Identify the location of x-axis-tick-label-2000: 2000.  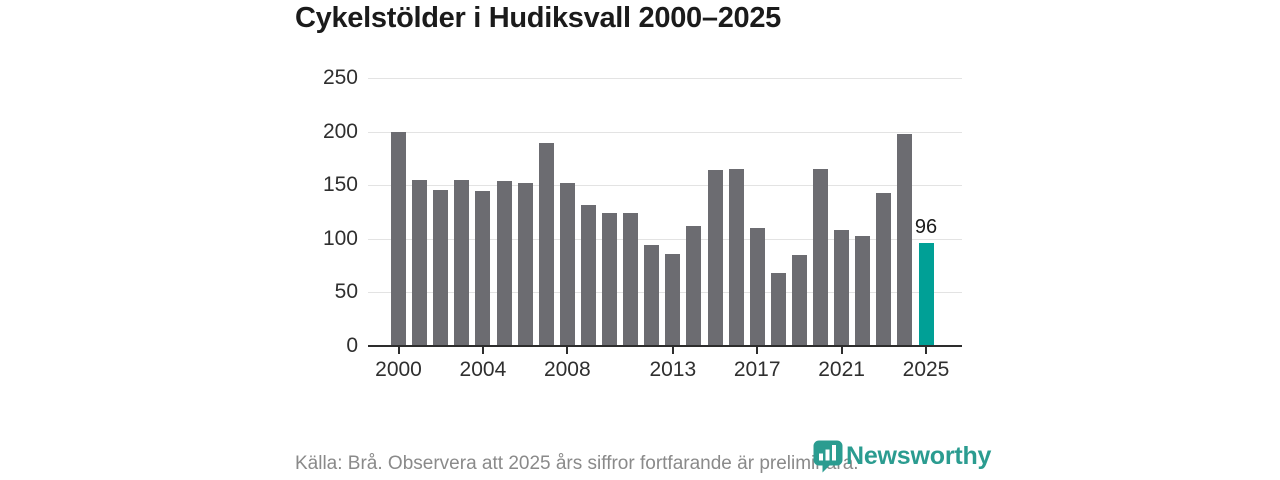
(398, 369).